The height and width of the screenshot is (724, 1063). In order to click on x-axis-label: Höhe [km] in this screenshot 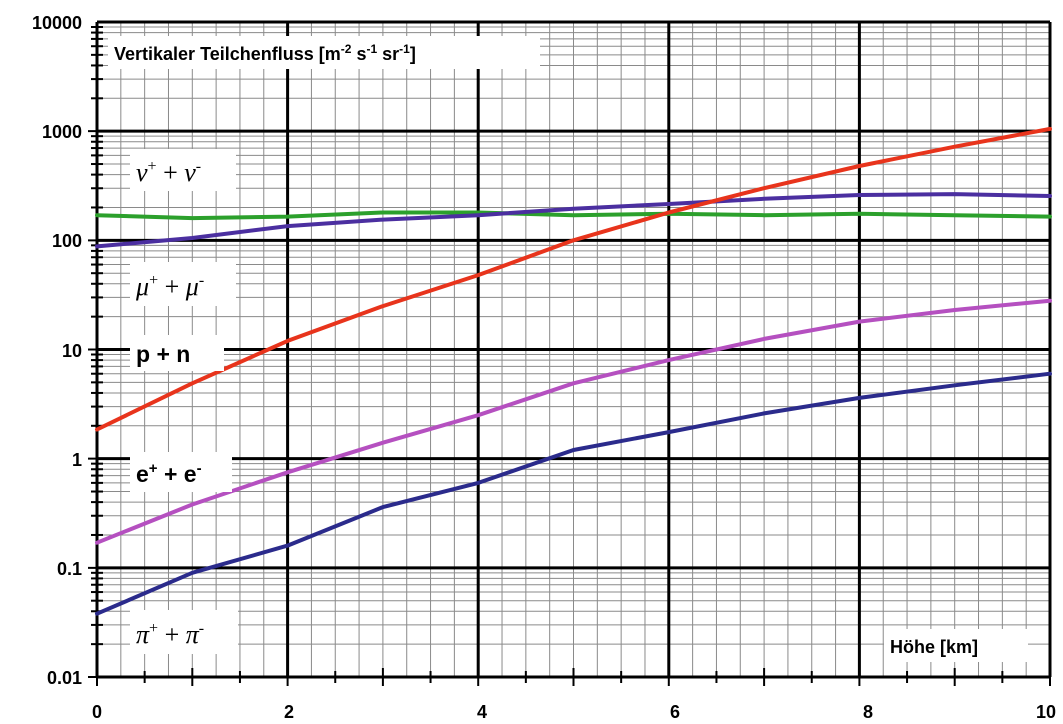, I will do `click(956, 645)`.